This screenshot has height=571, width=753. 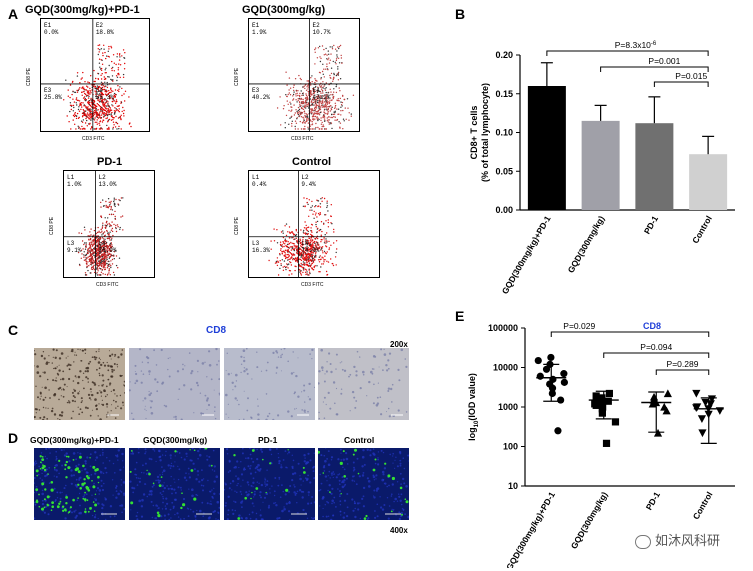 I want to click on quadrant-label: L3 9.1%, so click(x=74, y=247).